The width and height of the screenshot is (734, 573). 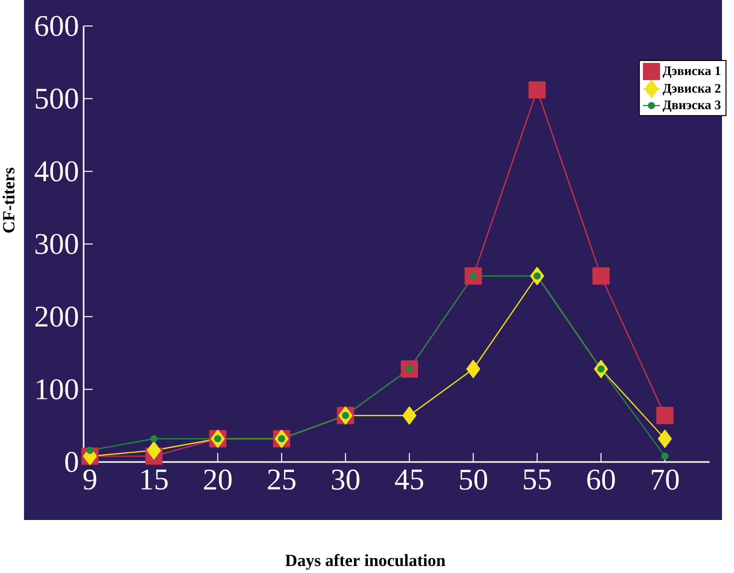 I want to click on y-tick-label: 600, so click(x=56, y=26).